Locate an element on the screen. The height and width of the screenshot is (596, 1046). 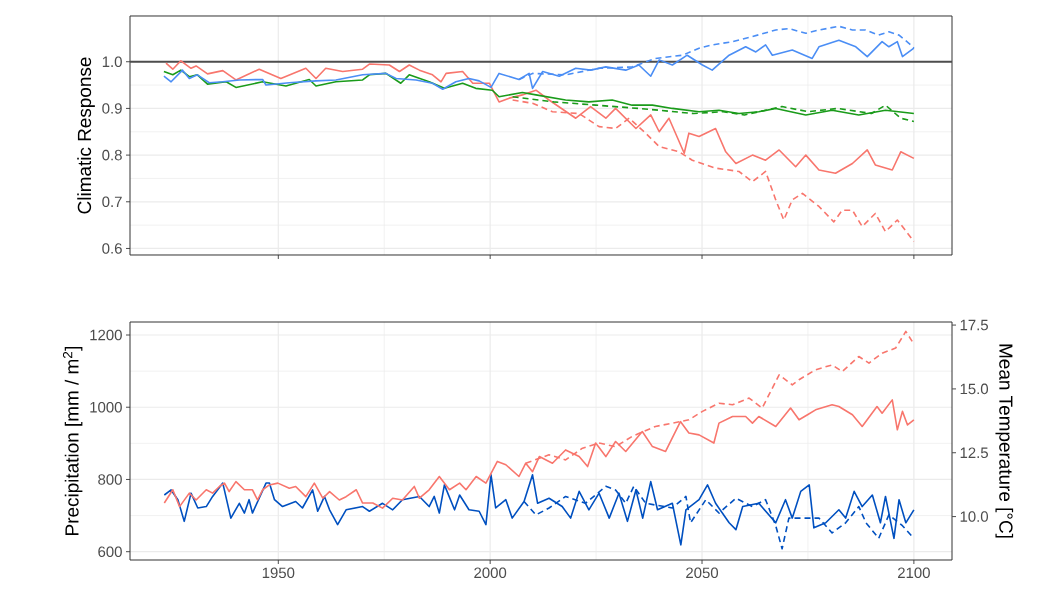
y2-axis-title: Mean Temperature [°C] is located at coordinates (1004, 441).